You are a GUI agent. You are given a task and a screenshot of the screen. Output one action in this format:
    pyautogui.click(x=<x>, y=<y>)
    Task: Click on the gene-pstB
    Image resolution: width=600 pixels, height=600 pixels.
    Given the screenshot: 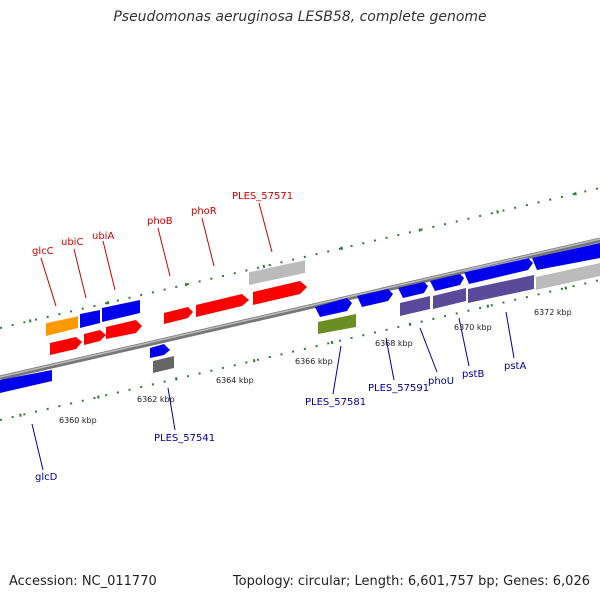 What is the action you would take?
    pyautogui.click(x=449, y=298)
    